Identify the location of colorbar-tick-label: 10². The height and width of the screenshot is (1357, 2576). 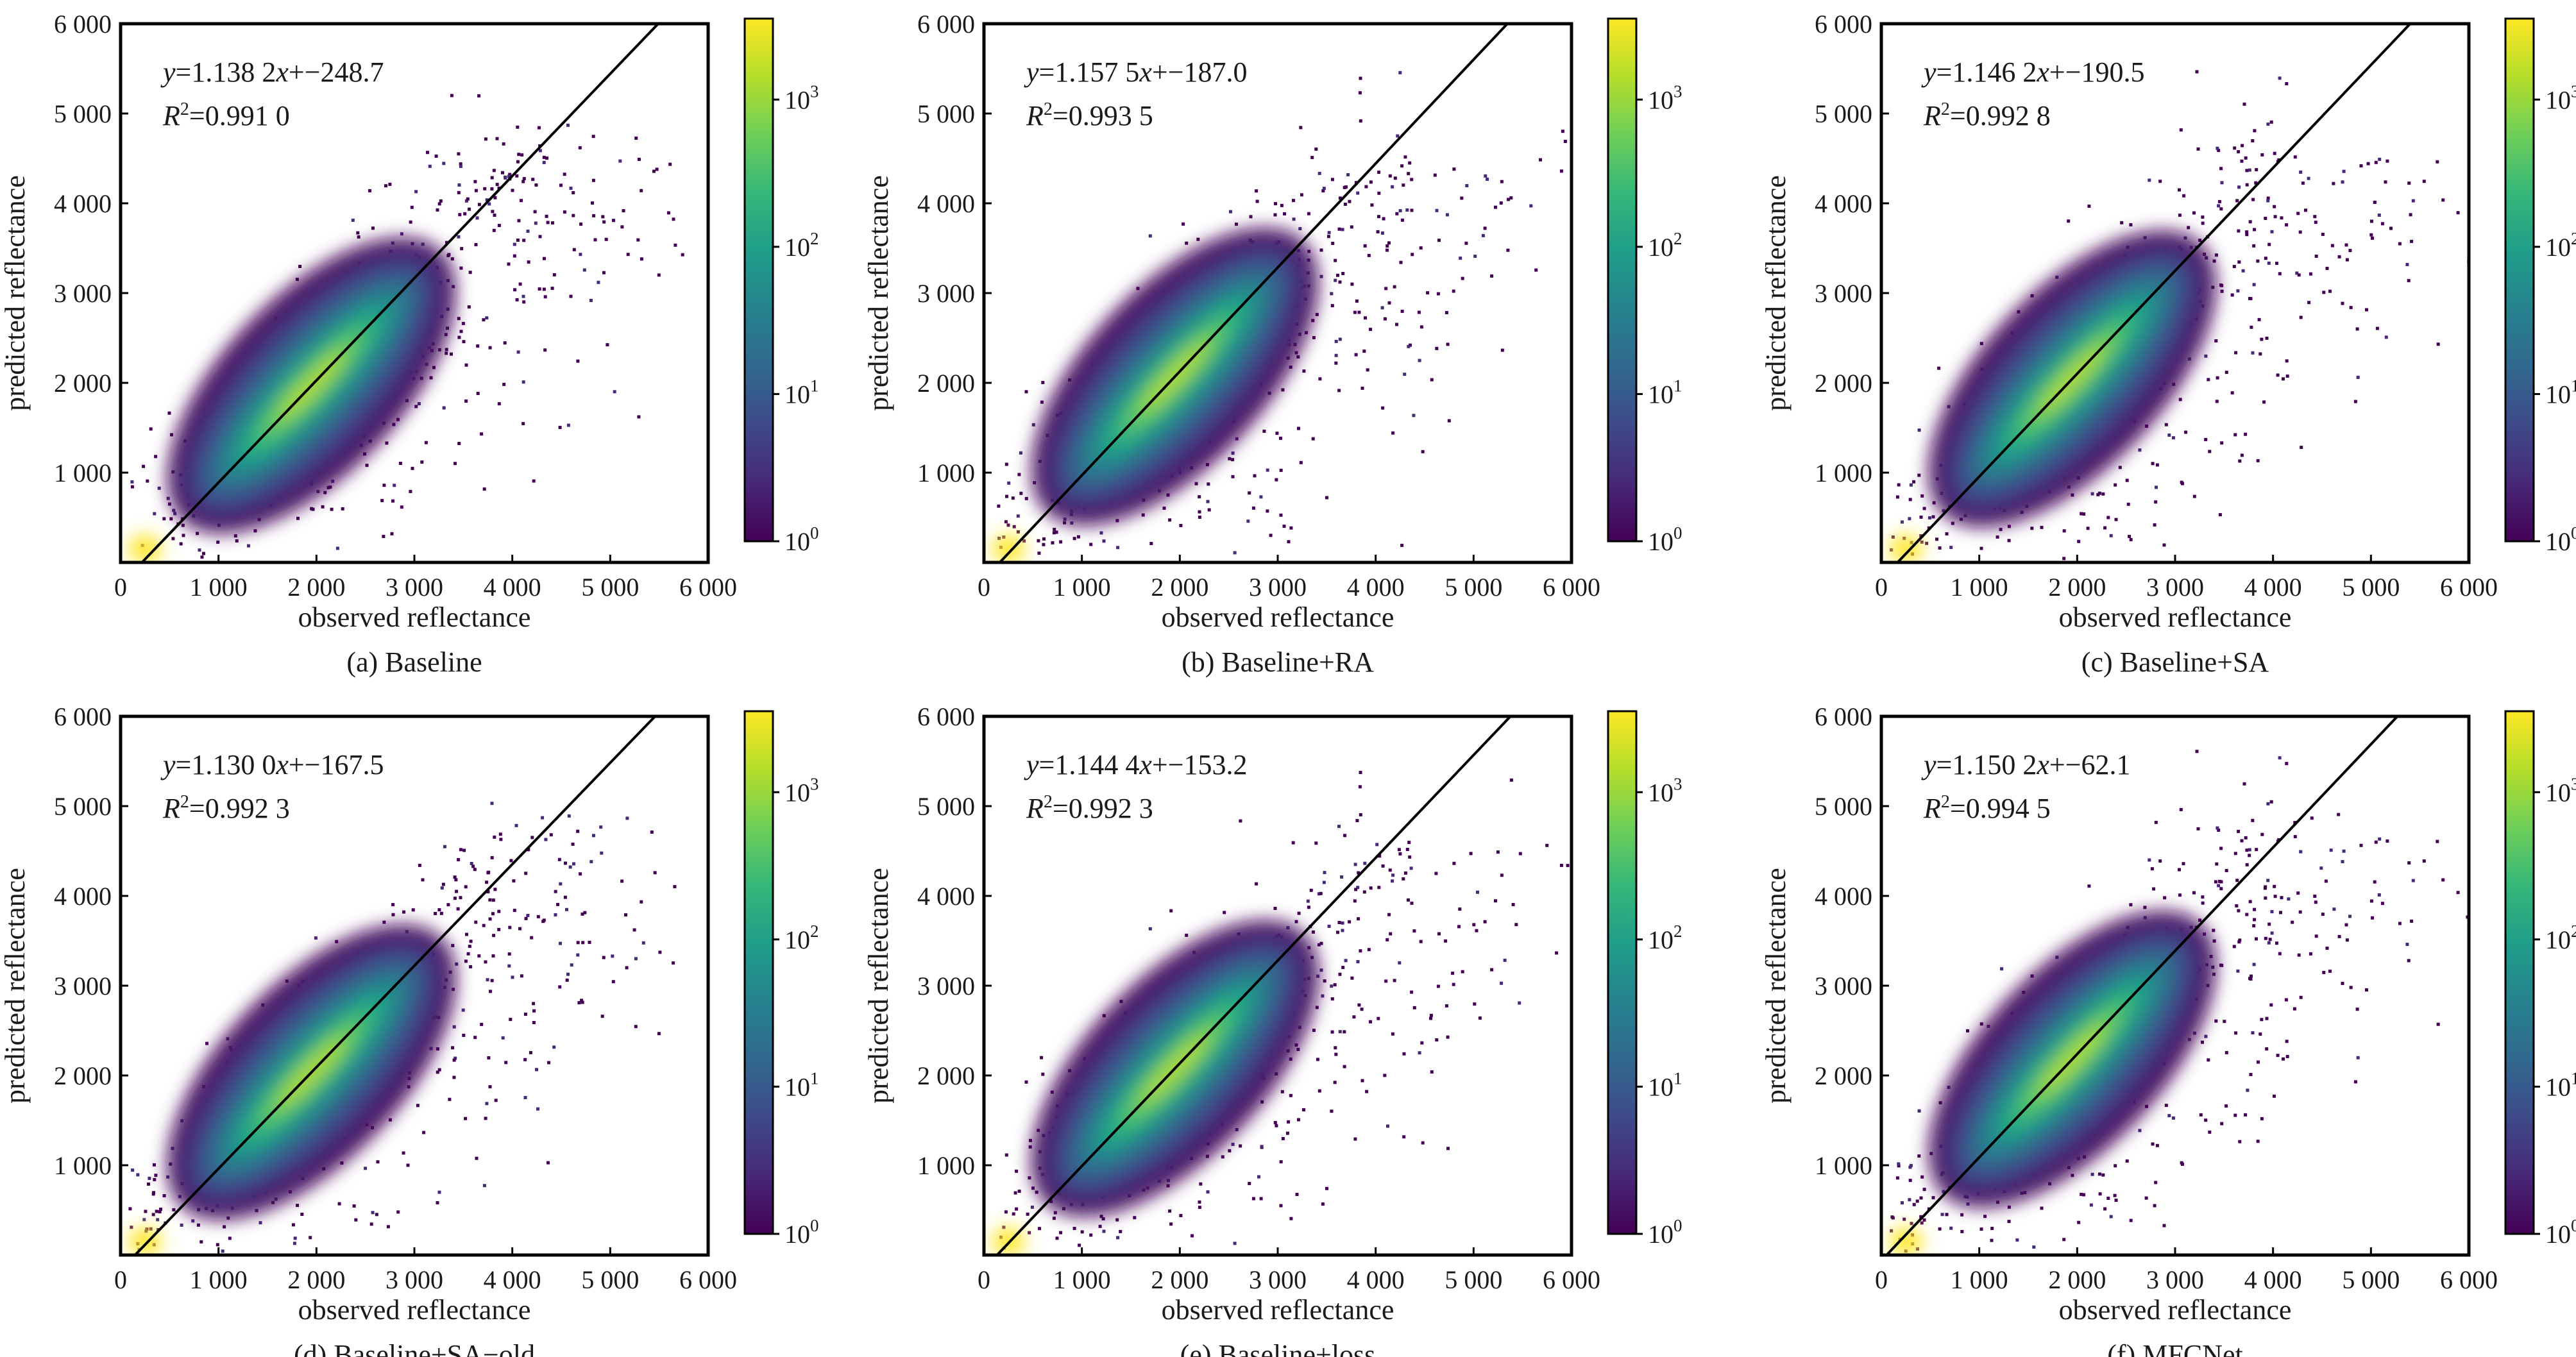
(1665, 938).